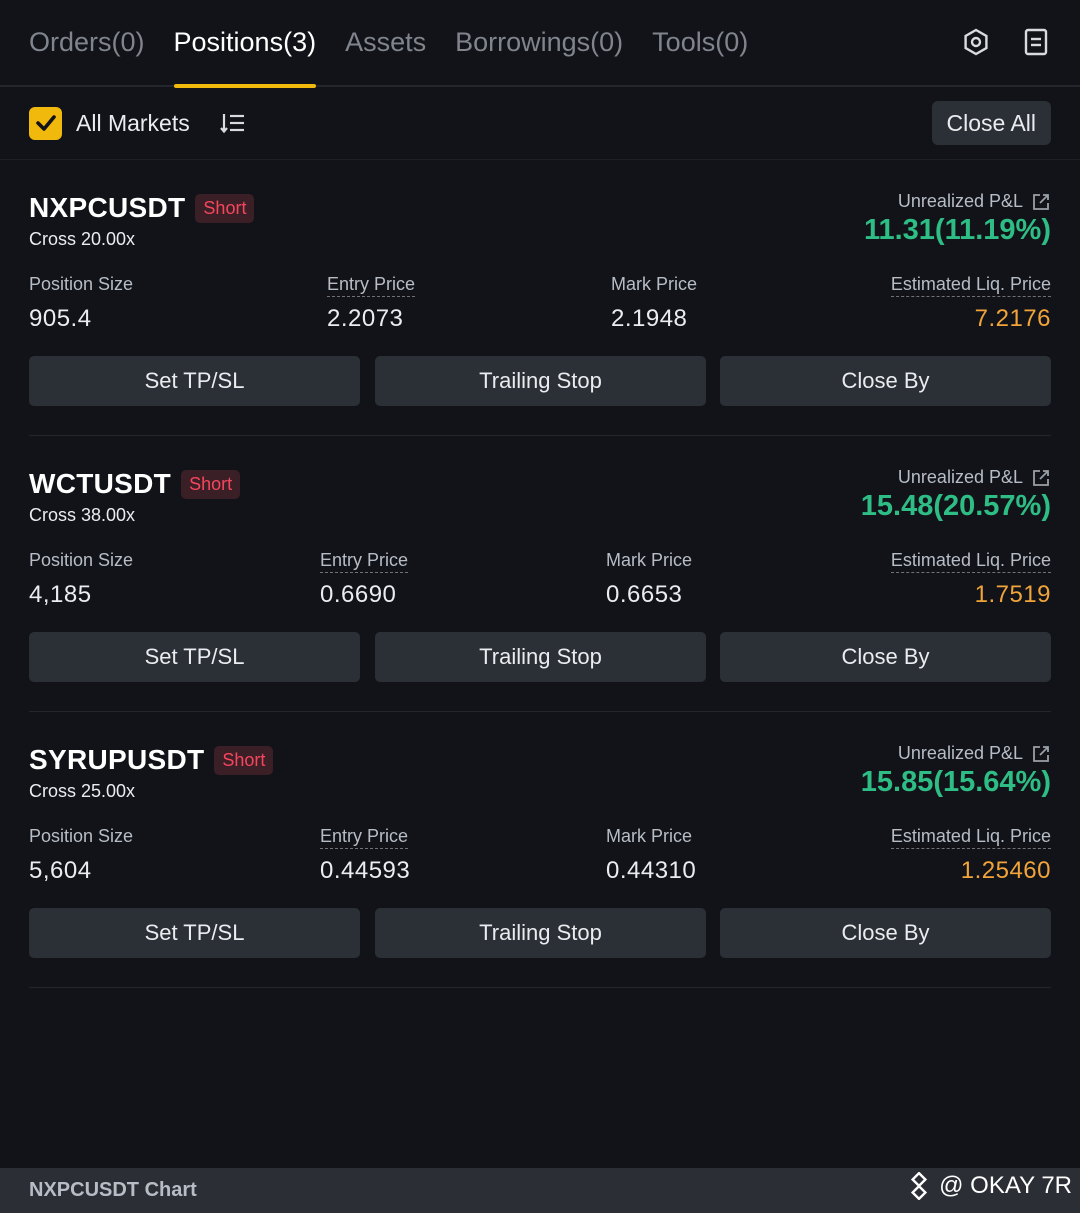 The image size is (1080, 1213). What do you see at coordinates (81, 855) in the screenshot?
I see `position-size-field: Position Size 5,604` at bounding box center [81, 855].